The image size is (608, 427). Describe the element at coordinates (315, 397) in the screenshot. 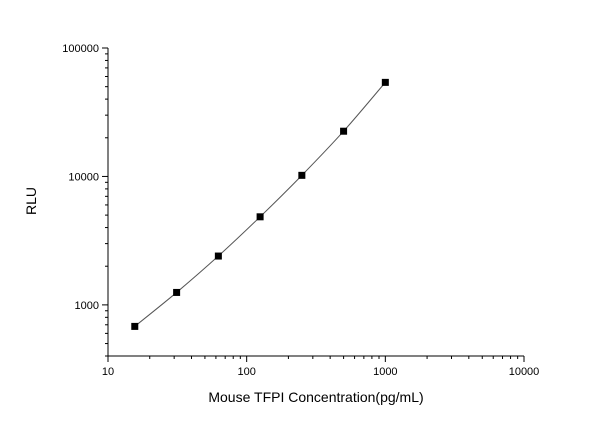

I see `x-axis-label: Mouse TFPI Concentration(pg/mL)` at that location.